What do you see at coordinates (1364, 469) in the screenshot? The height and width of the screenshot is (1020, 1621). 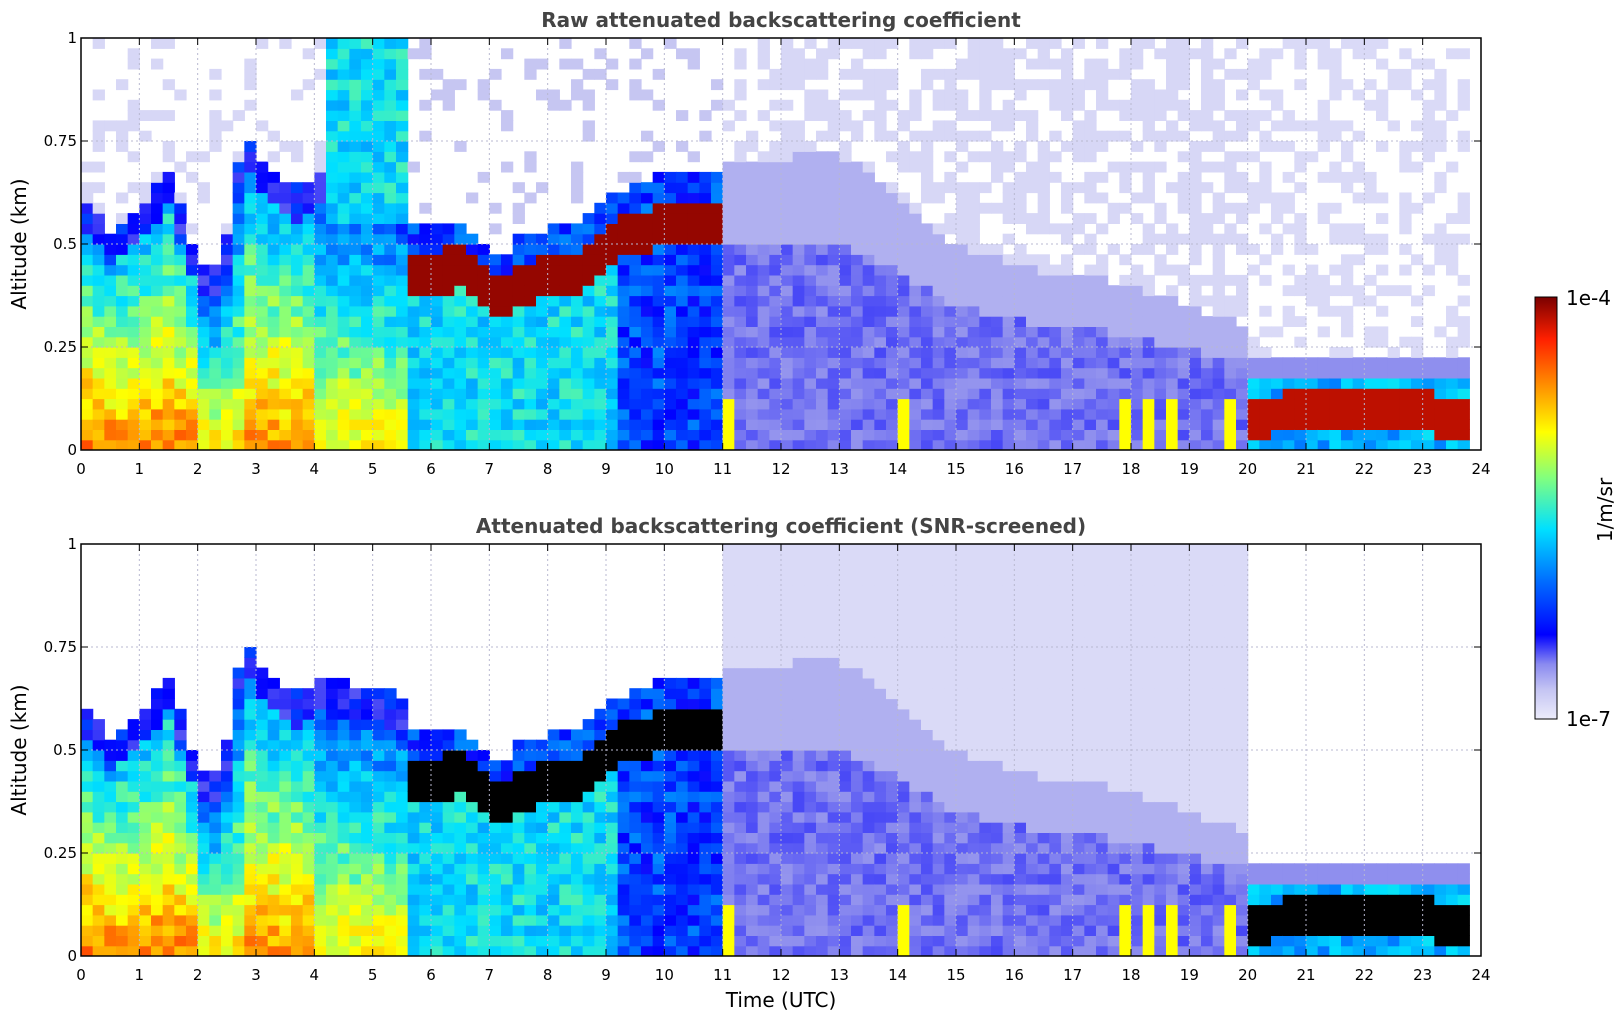 I see `x-tick-label: 22` at bounding box center [1364, 469].